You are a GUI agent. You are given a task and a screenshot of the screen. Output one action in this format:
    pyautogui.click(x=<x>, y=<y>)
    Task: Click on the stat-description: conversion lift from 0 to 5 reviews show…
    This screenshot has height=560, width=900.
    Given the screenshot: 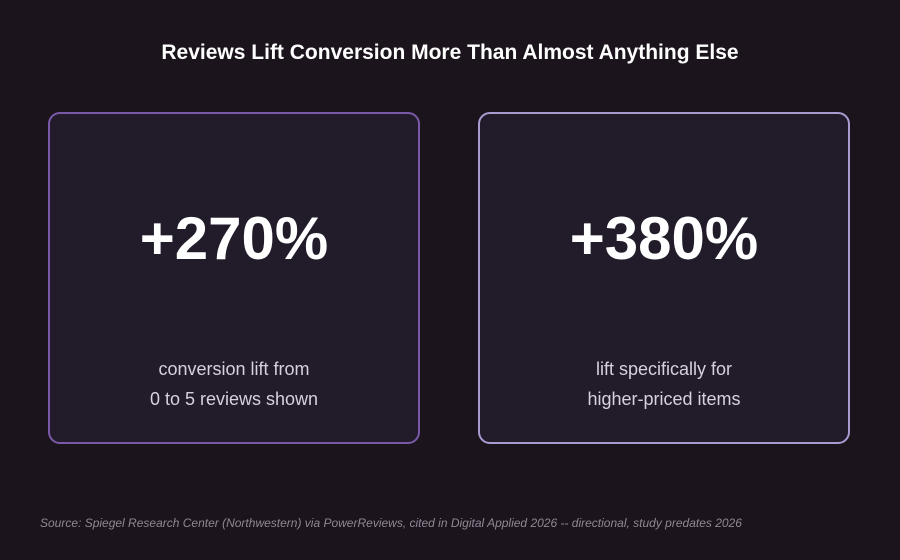 What is the action you would take?
    pyautogui.click(x=234, y=384)
    